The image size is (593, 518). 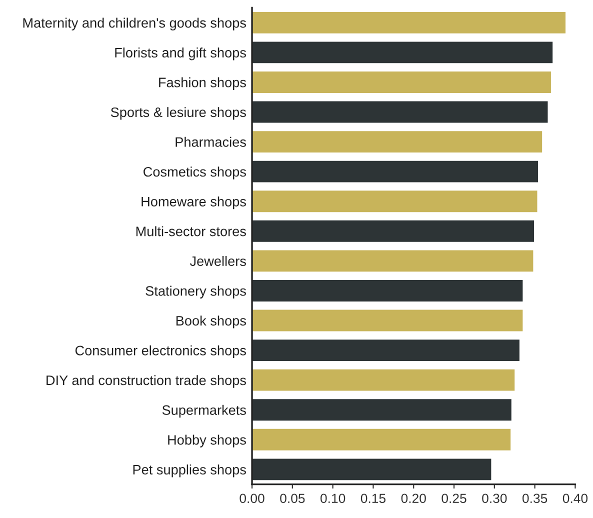 What do you see at coordinates (191, 231) in the screenshot?
I see `y-tick-label: Multi-sector stores` at bounding box center [191, 231].